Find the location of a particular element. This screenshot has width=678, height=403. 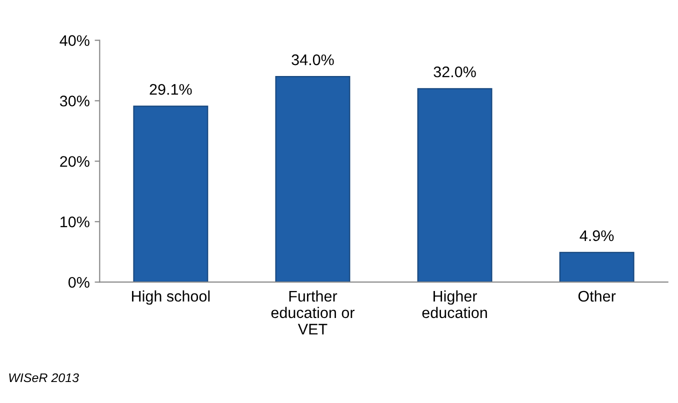

text: WISeR 2013 is located at coordinates (44, 377).